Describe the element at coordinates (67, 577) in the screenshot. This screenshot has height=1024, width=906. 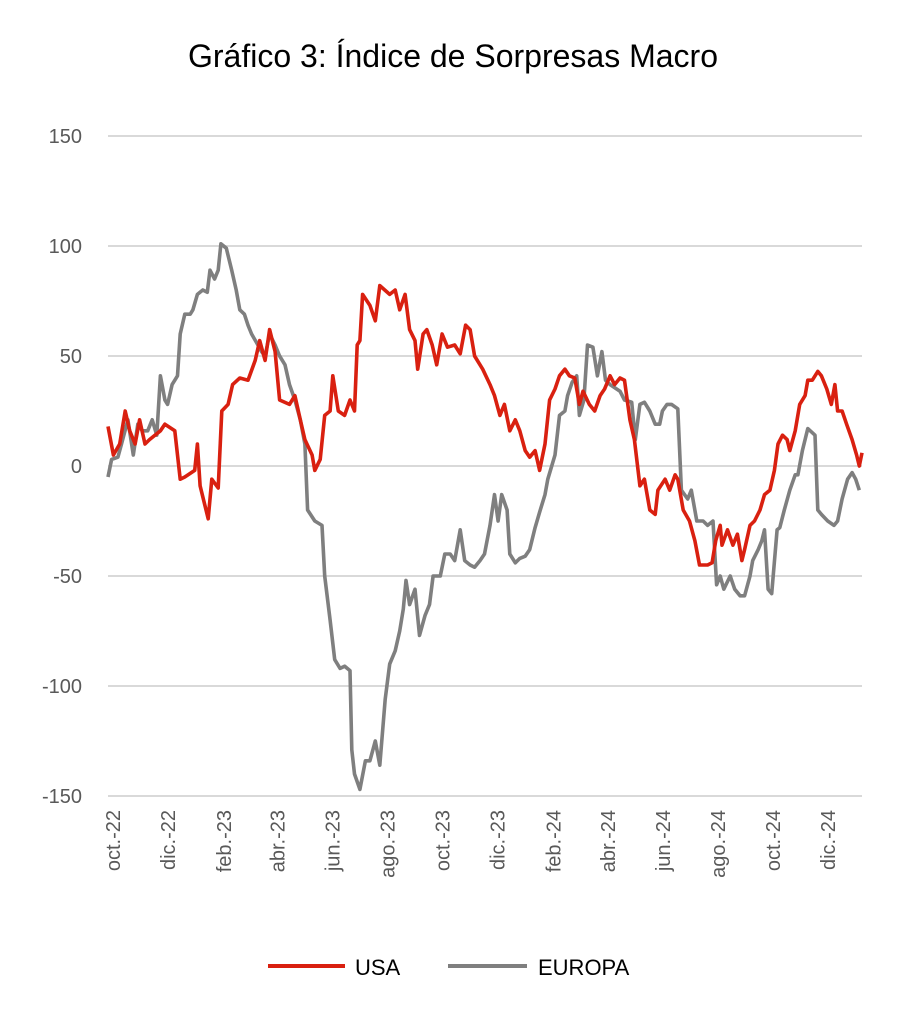
I see `y-tick-label: -50` at that location.